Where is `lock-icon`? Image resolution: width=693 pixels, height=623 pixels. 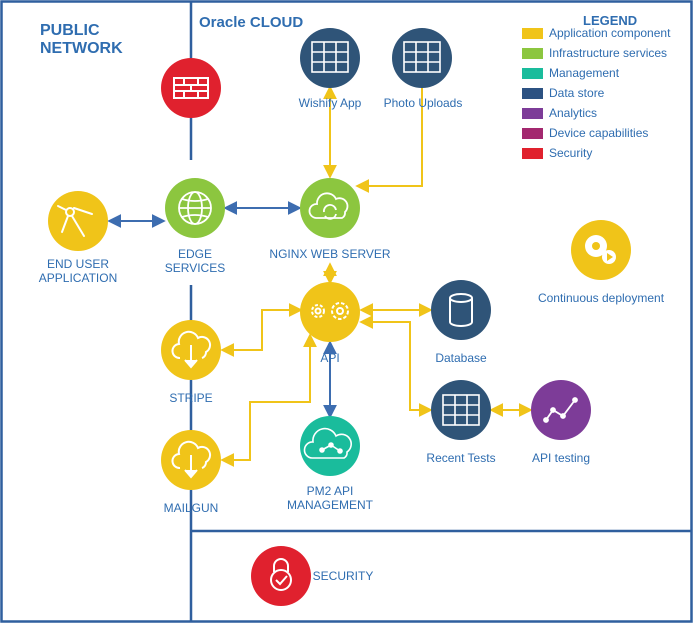
lock-icon is located at coordinates (281, 574).